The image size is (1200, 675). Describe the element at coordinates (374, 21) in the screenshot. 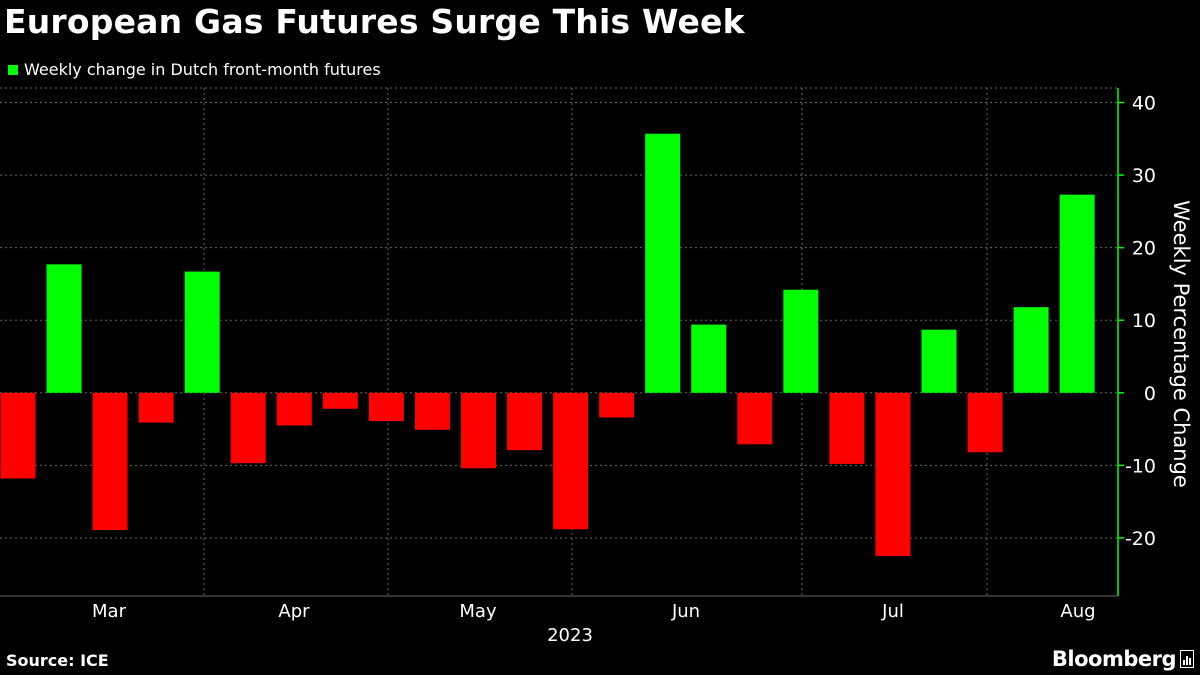

I see `chart-title: European Gas Futures Surge This Week` at that location.